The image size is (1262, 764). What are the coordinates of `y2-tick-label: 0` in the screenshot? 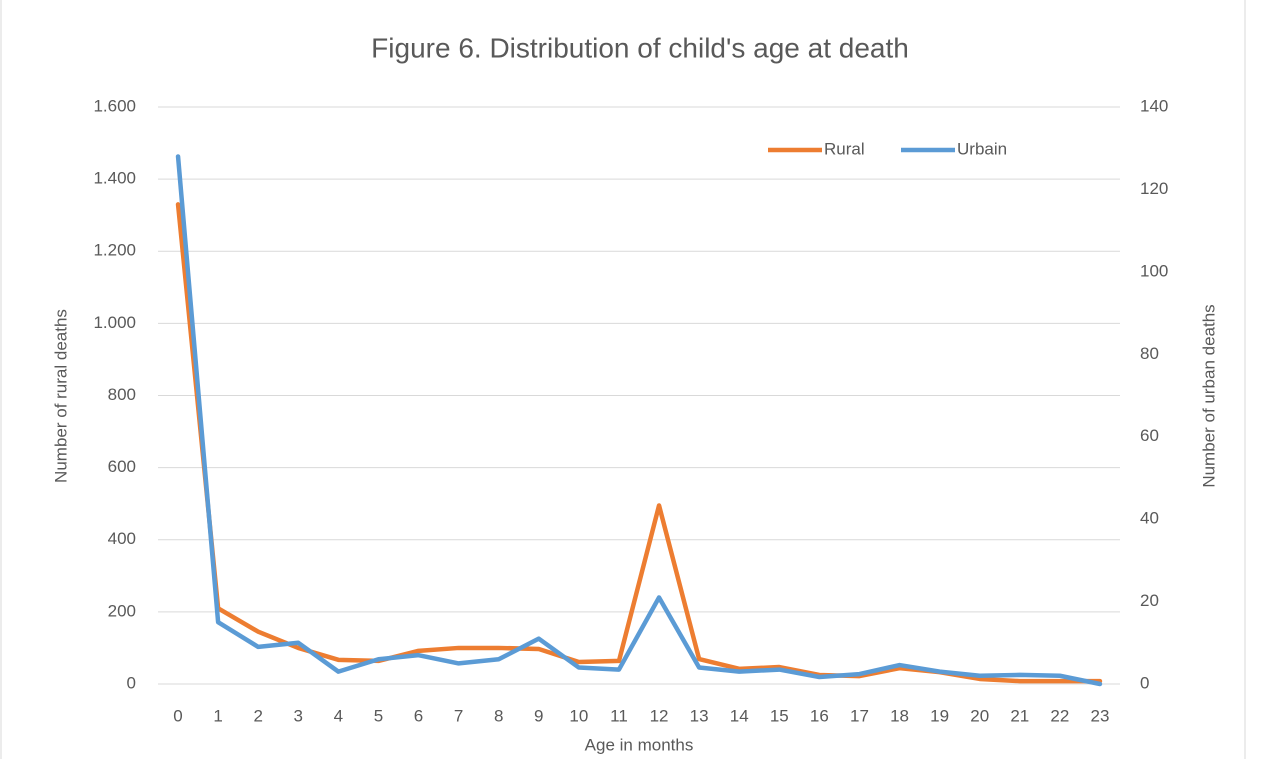 It's located at (1144, 682).